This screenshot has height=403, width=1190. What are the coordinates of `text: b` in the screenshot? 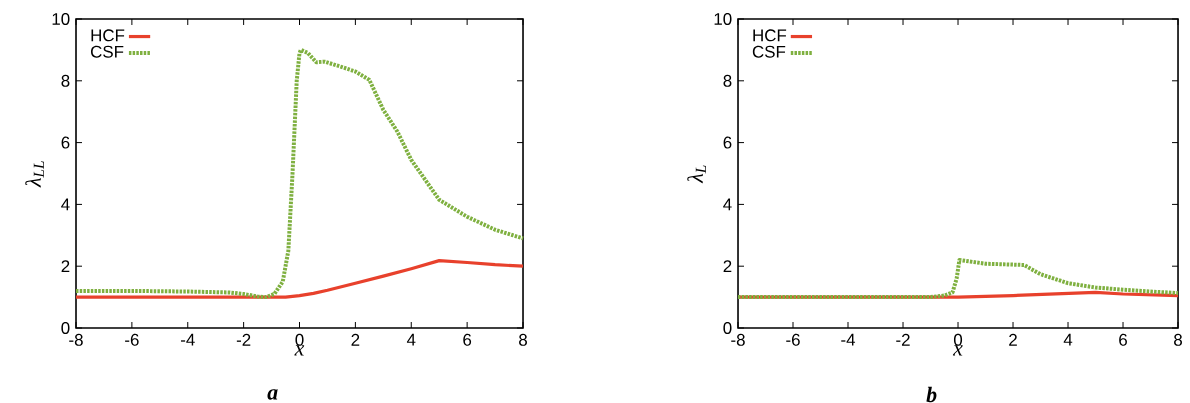 It's located at (931, 394).